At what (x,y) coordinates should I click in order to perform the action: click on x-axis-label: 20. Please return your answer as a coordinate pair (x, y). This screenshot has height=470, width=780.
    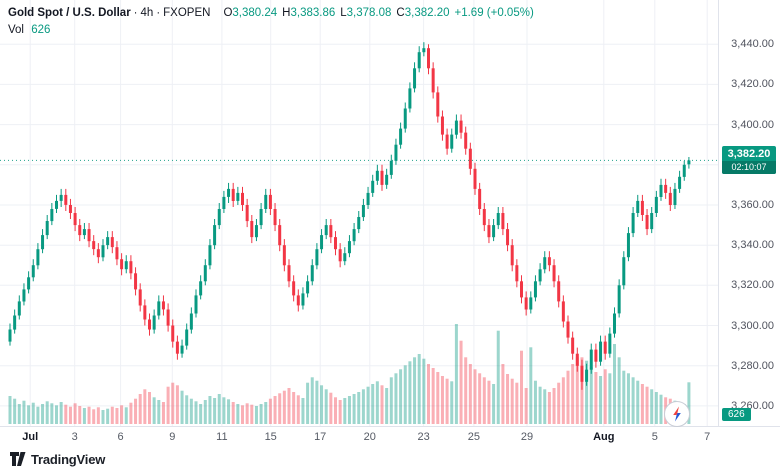
    Looking at the image, I should click on (369, 437).